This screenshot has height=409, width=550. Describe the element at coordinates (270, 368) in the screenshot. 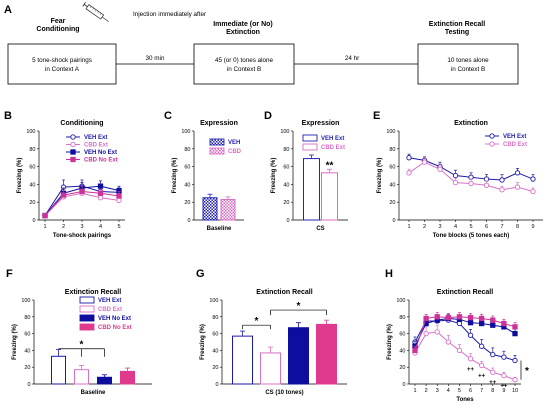

I see `g-bar` at that location.